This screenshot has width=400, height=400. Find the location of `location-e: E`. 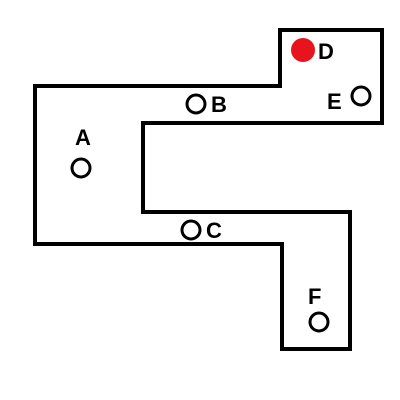

location-e: E is located at coordinates (349, 99).